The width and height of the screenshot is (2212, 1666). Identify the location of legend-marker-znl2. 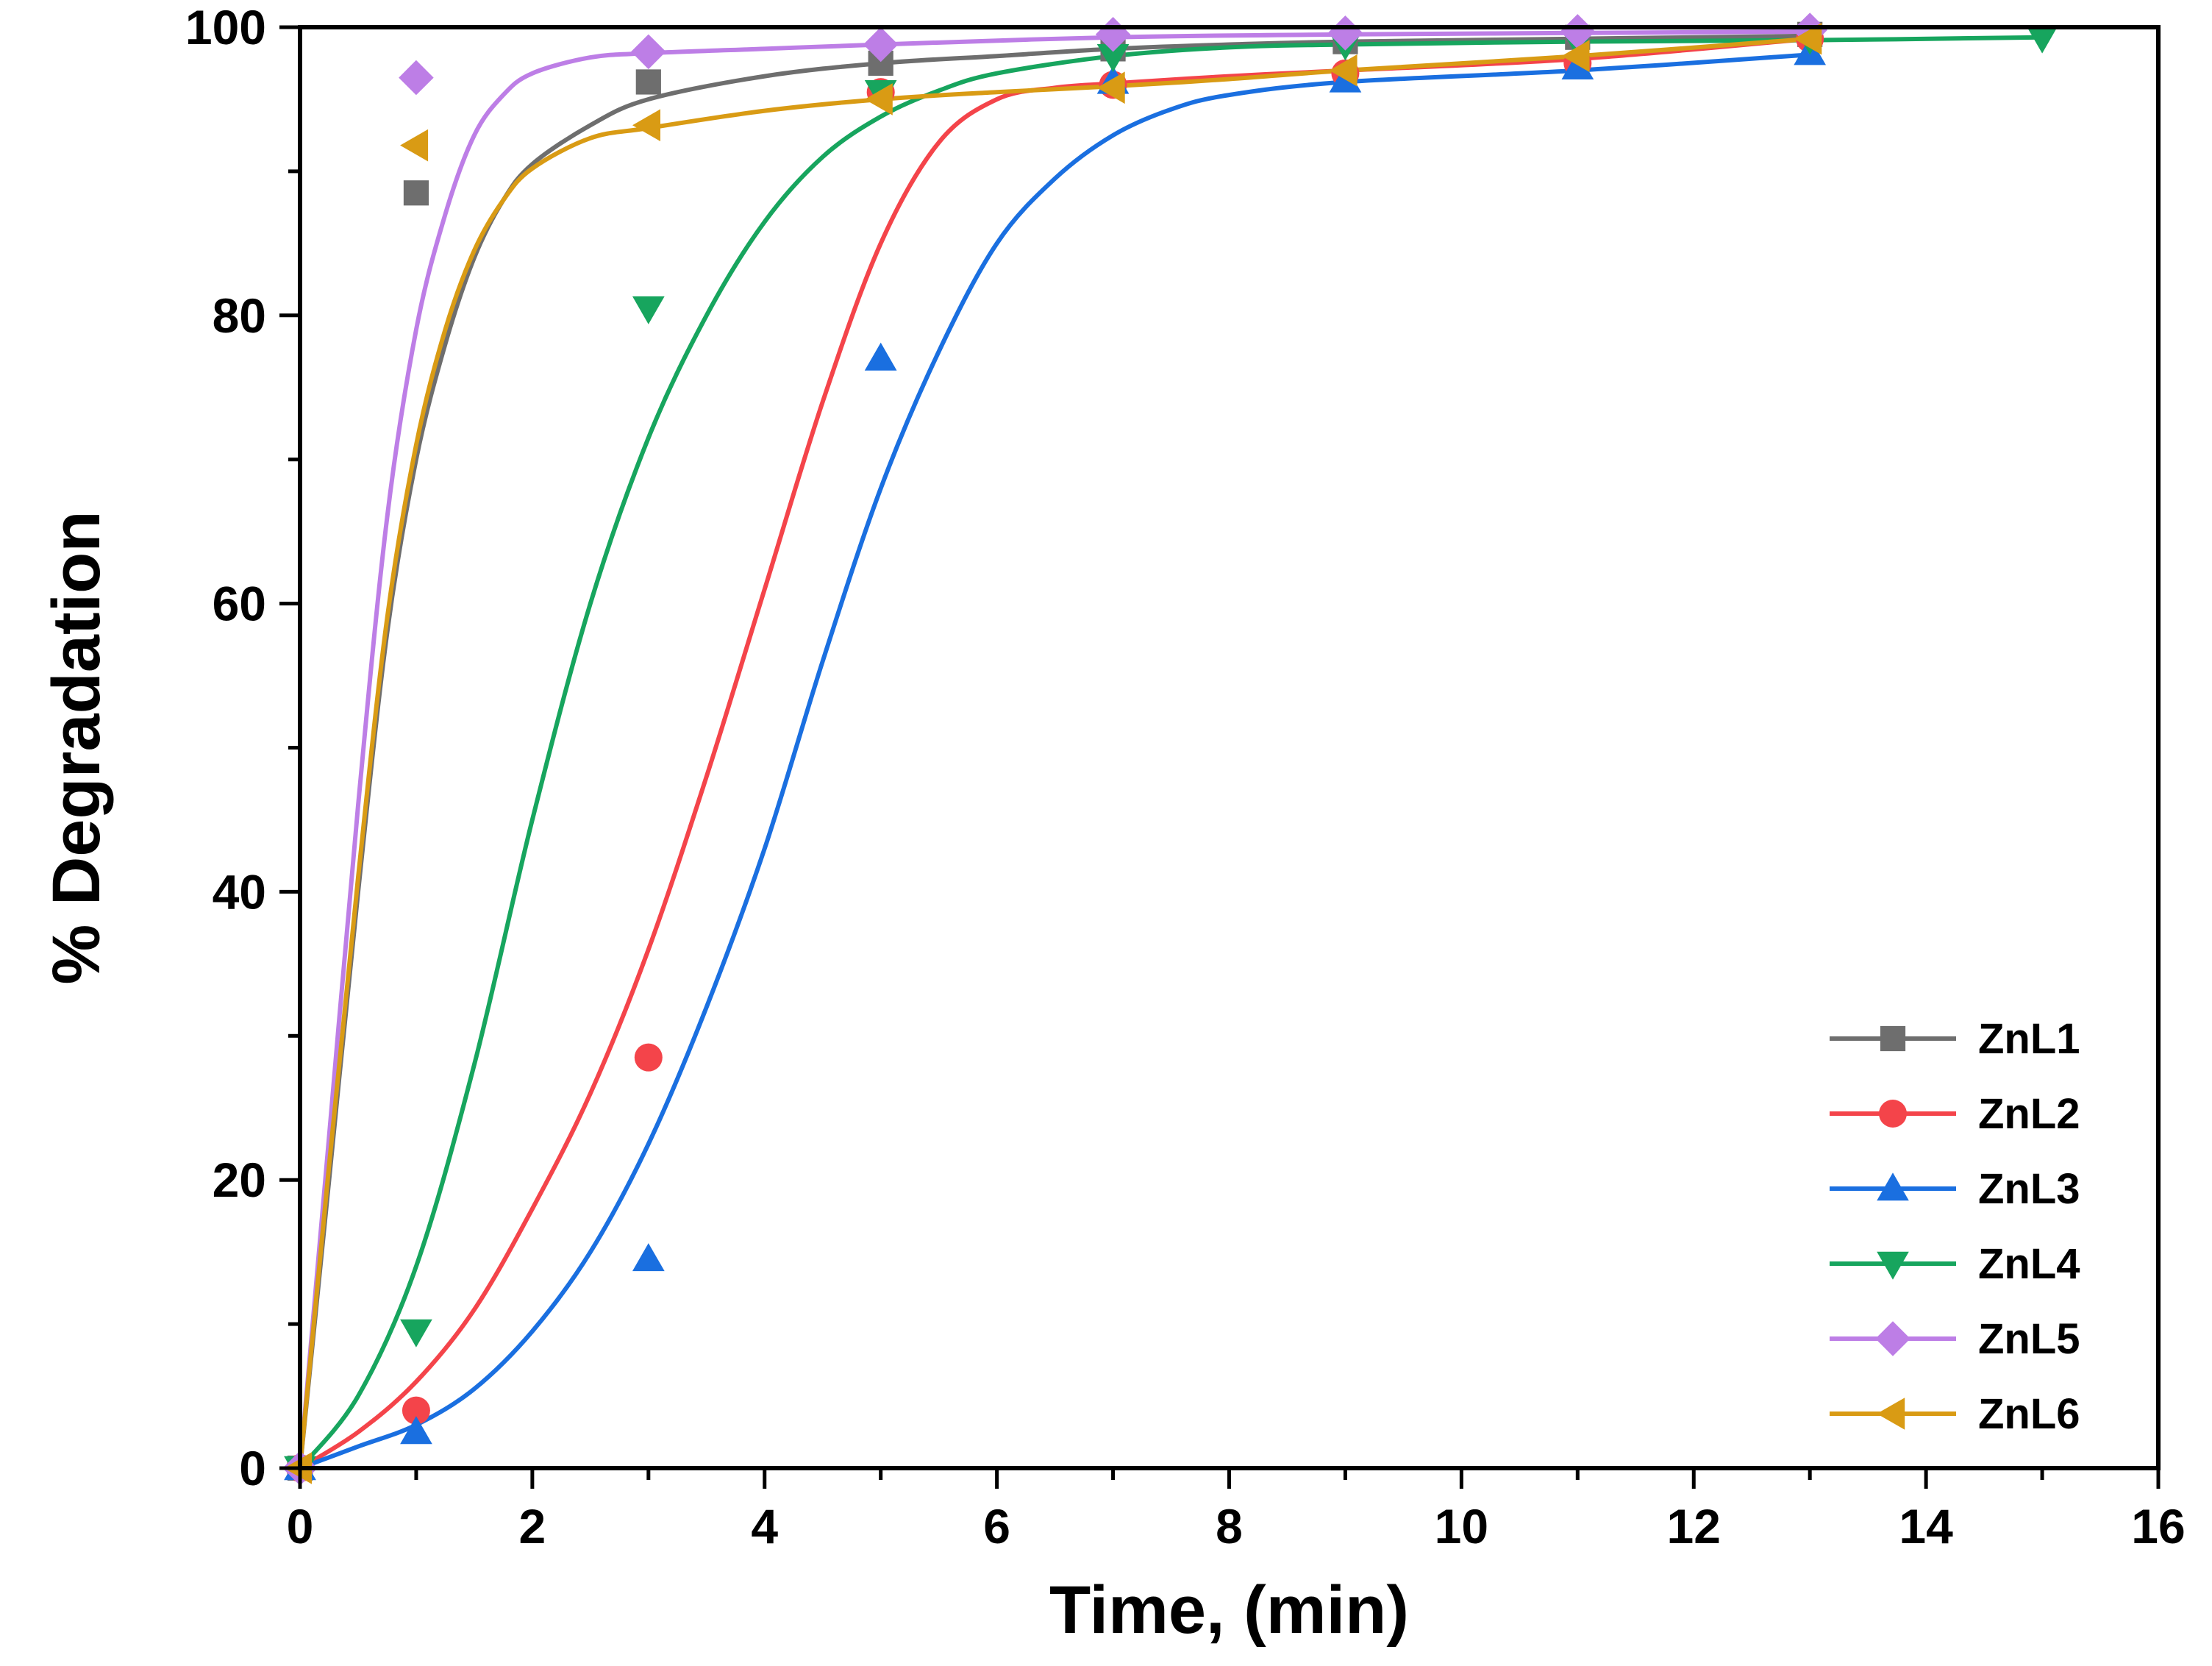
(1893, 1114).